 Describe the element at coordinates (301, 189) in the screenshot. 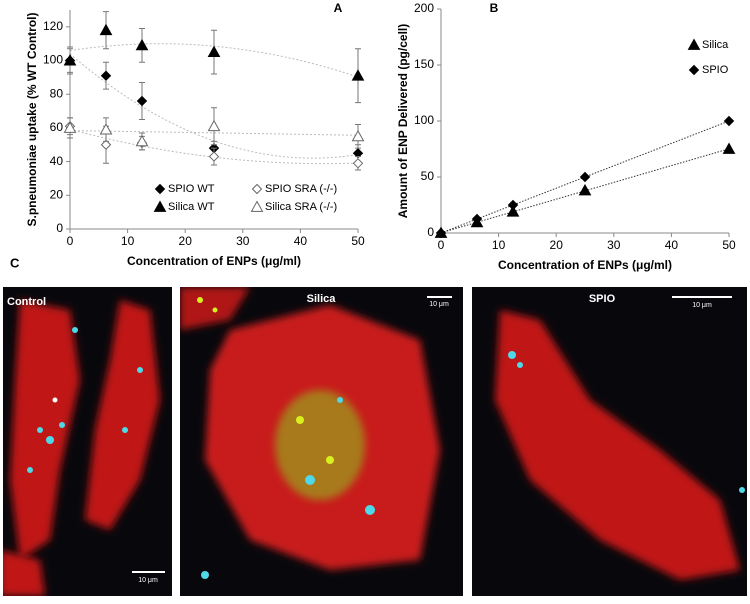

I see `legend-label: SPIO SRA (-/-)` at that location.